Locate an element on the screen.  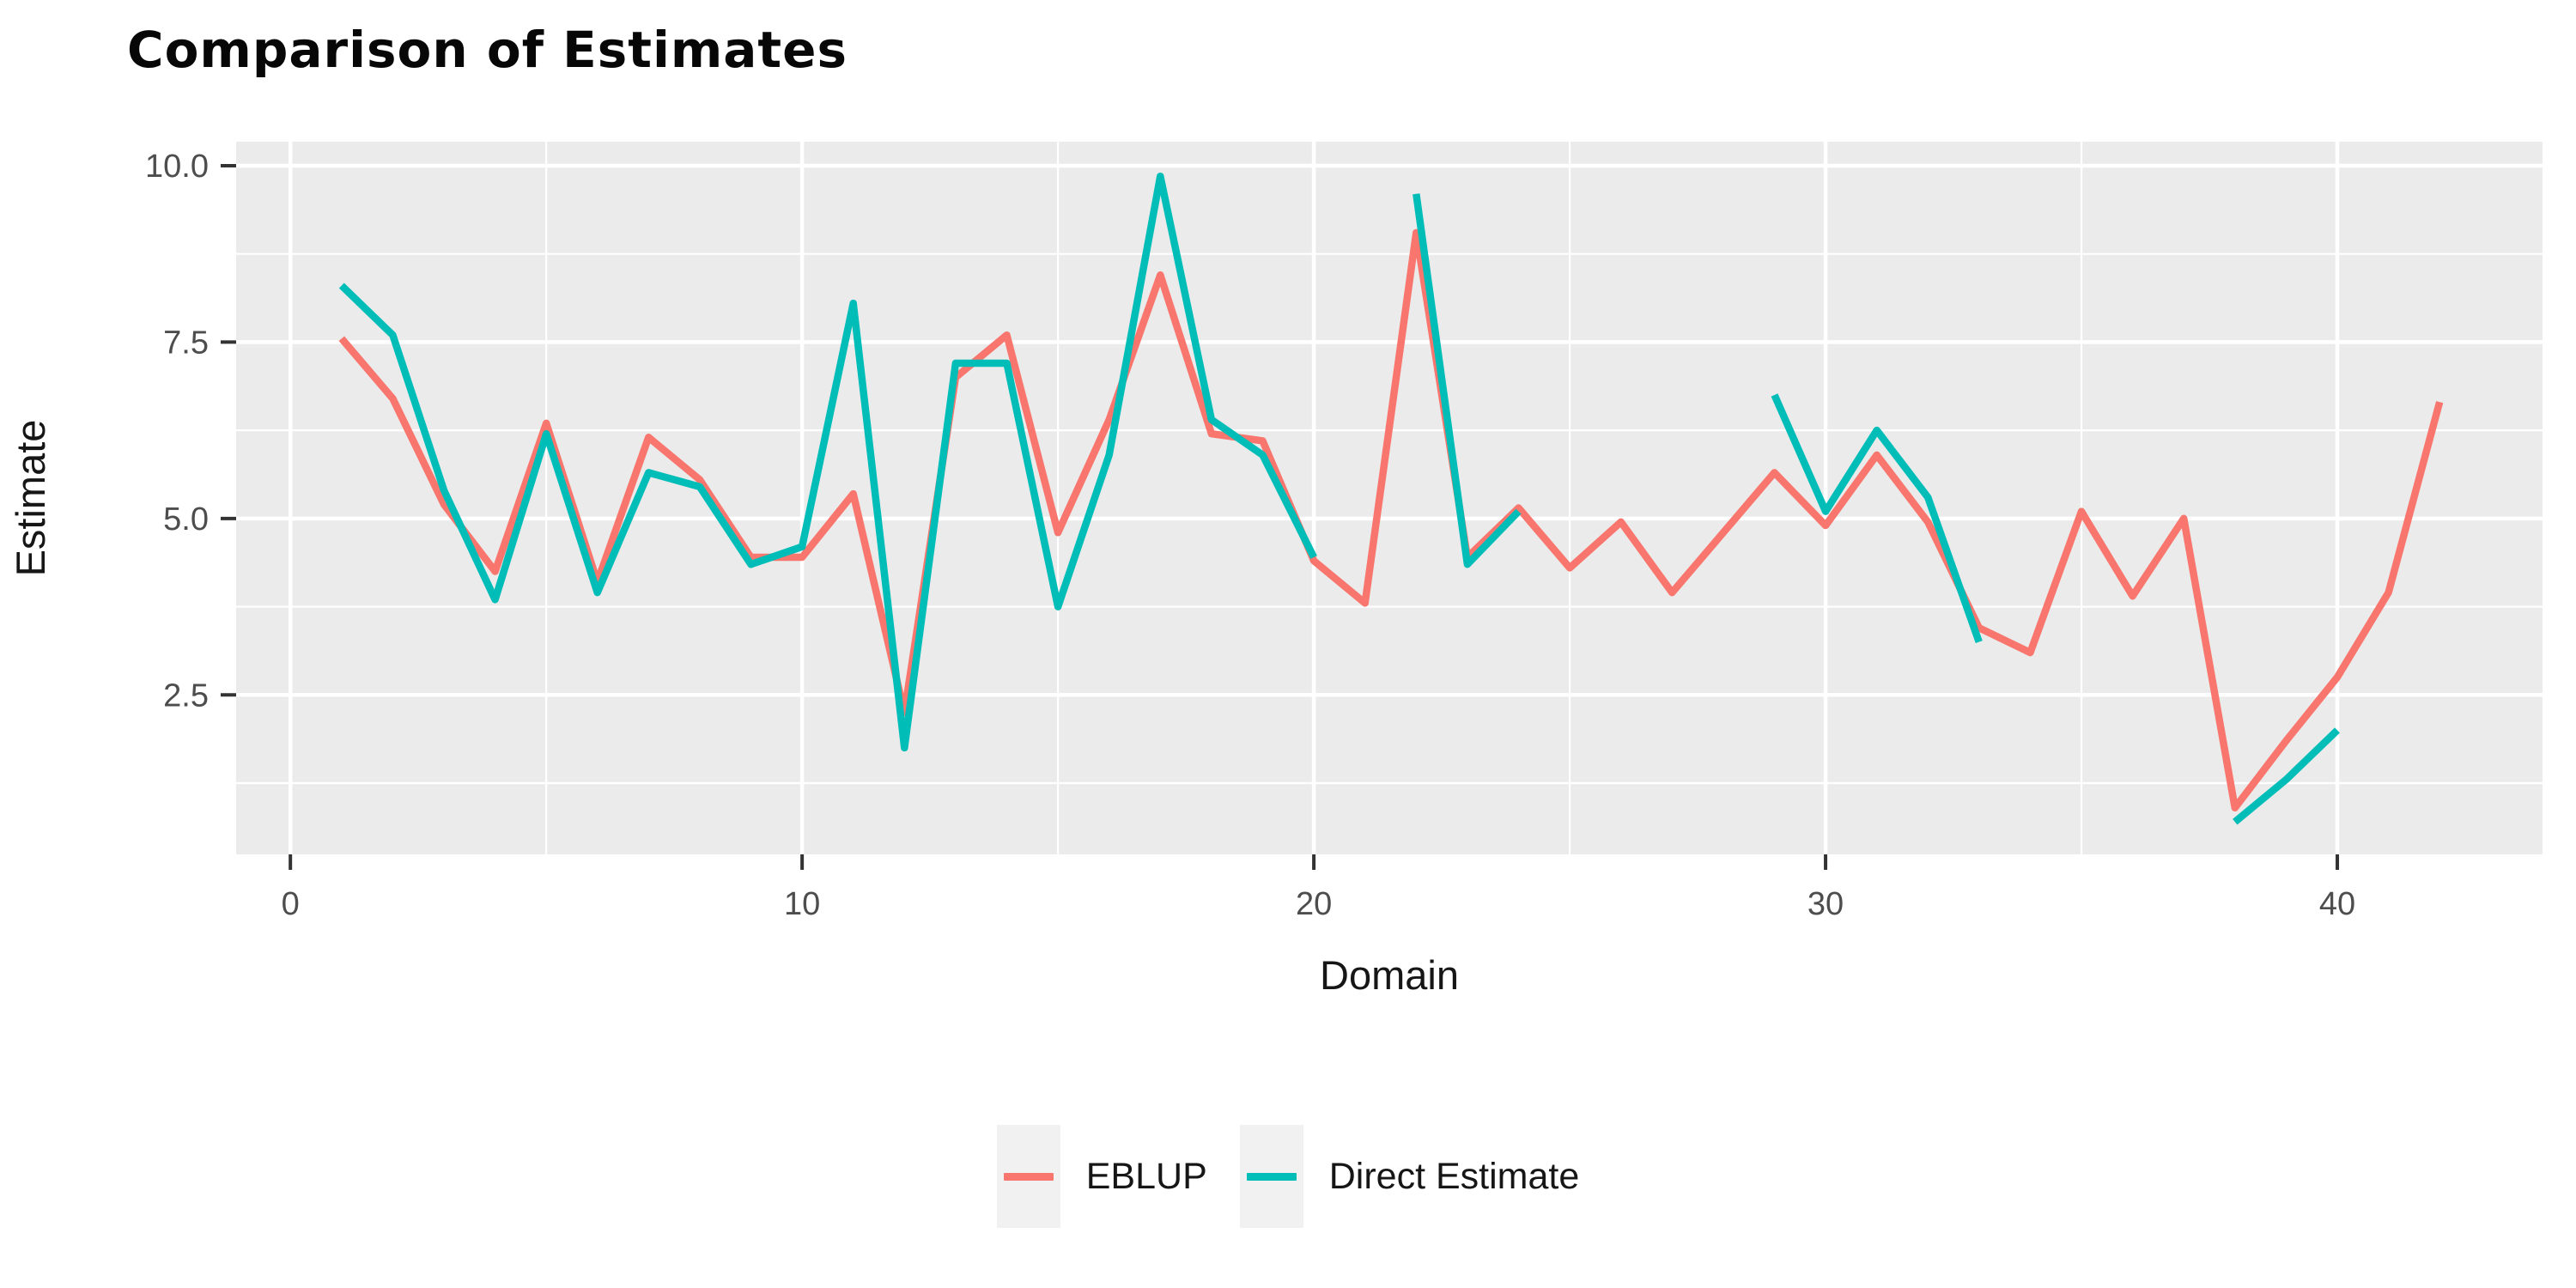
legend: EBLUP Direct Estimate is located at coordinates (1288, 1177).